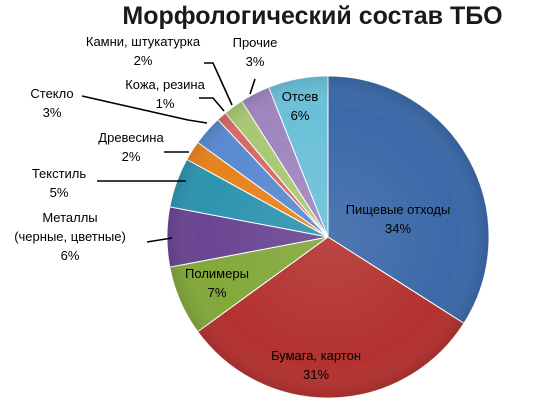 The height and width of the screenshot is (411, 547). I want to click on slice-label: Прочие 3%, so click(255, 52).